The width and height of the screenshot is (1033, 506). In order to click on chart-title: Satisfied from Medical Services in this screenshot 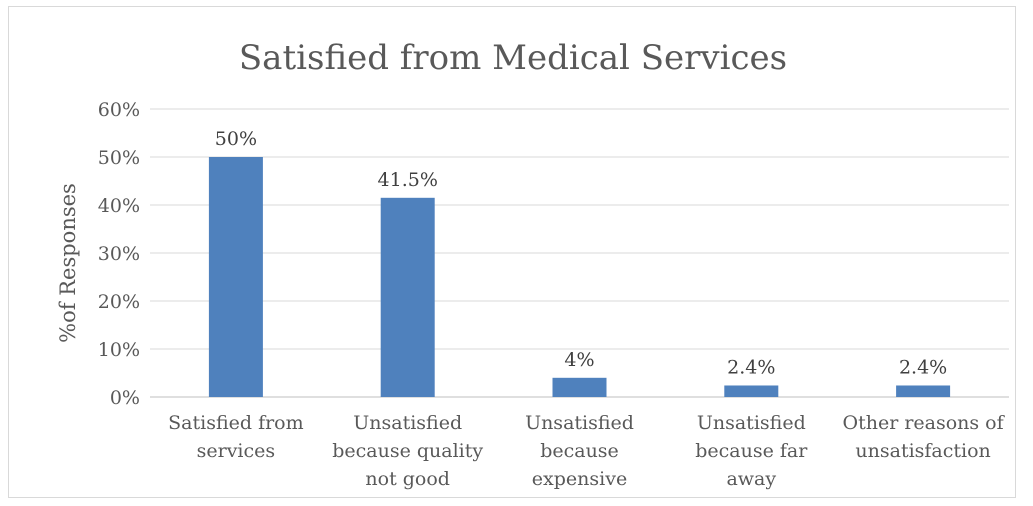, I will do `click(513, 58)`.